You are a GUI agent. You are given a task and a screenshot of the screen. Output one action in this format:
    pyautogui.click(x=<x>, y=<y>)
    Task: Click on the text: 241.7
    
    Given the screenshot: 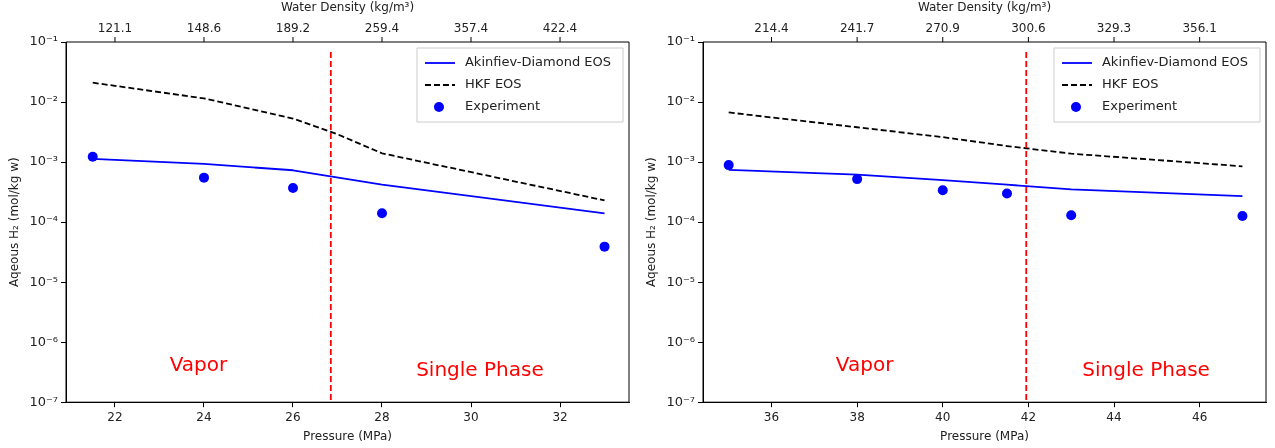 What is the action you would take?
    pyautogui.click(x=857, y=28)
    